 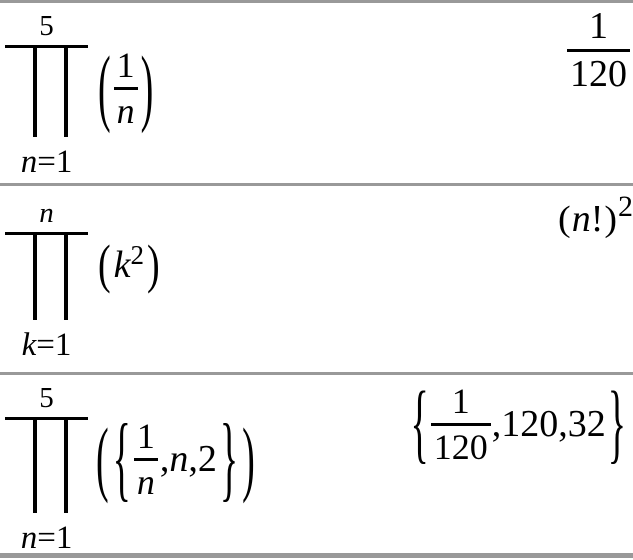 I want to click on list-items: ,n,2, so click(x=188, y=459).